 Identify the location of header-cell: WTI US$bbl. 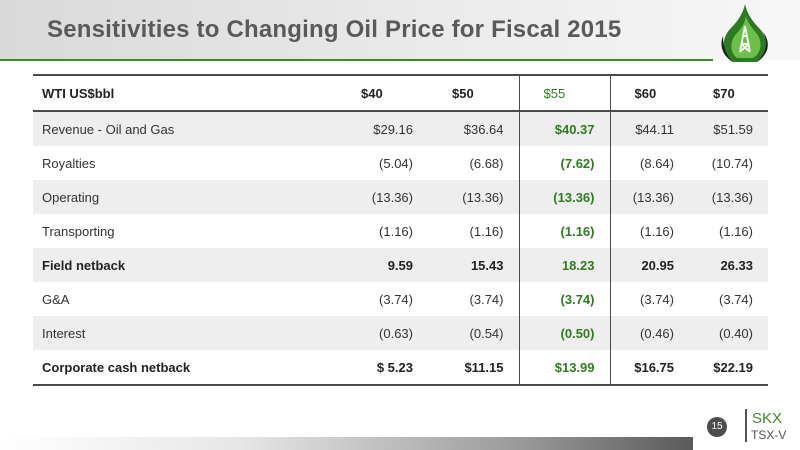
(185, 93).